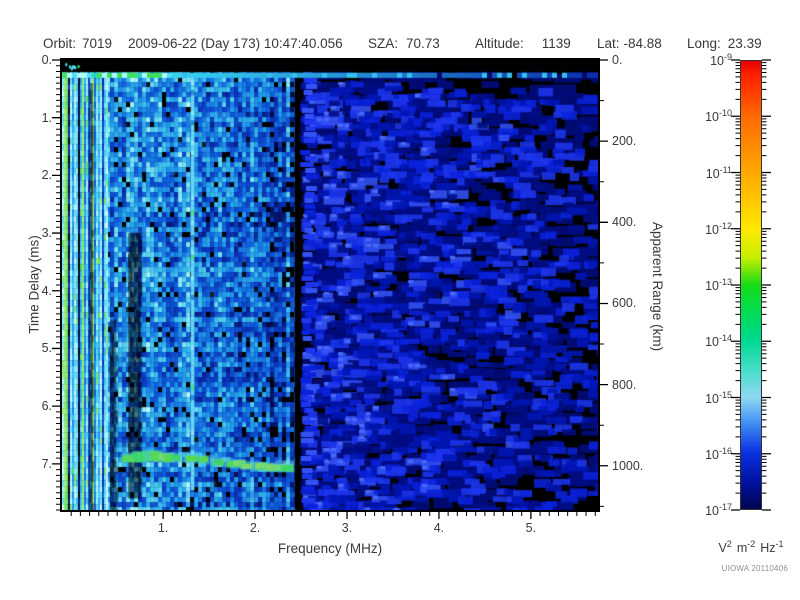  Describe the element at coordinates (744, 43) in the screenshot. I see `long-value: 23.39` at that location.